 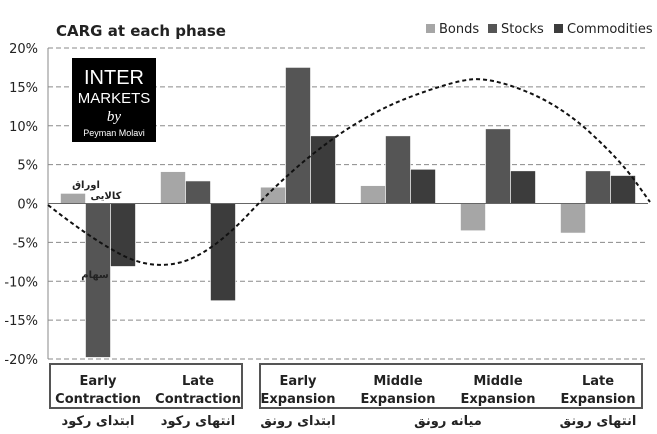 I want to click on persian-phase-label: ابتدای رونق, so click(x=297, y=421).